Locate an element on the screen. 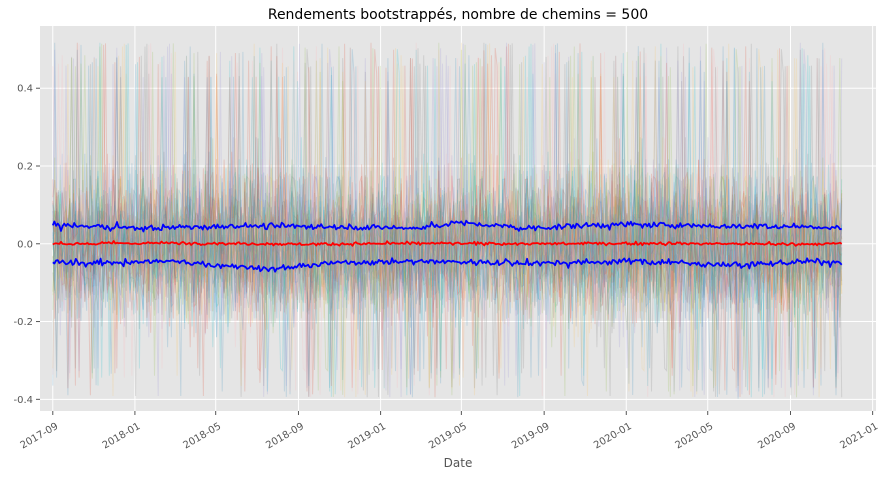 This screenshot has height=482, width=882. x-axis-label: Date is located at coordinates (458, 463).